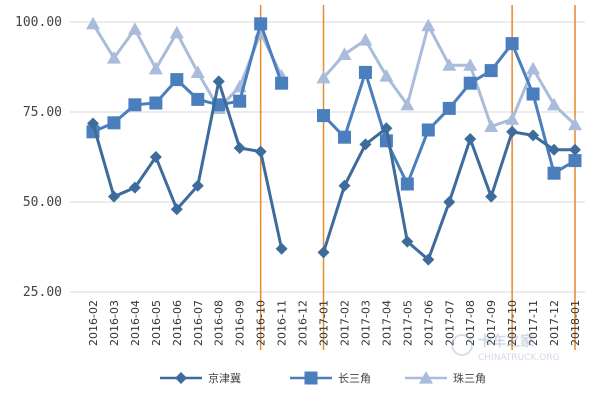 This screenshot has height=400, width=600. I want to click on x-tick-label: 2017-09, so click(491, 323).